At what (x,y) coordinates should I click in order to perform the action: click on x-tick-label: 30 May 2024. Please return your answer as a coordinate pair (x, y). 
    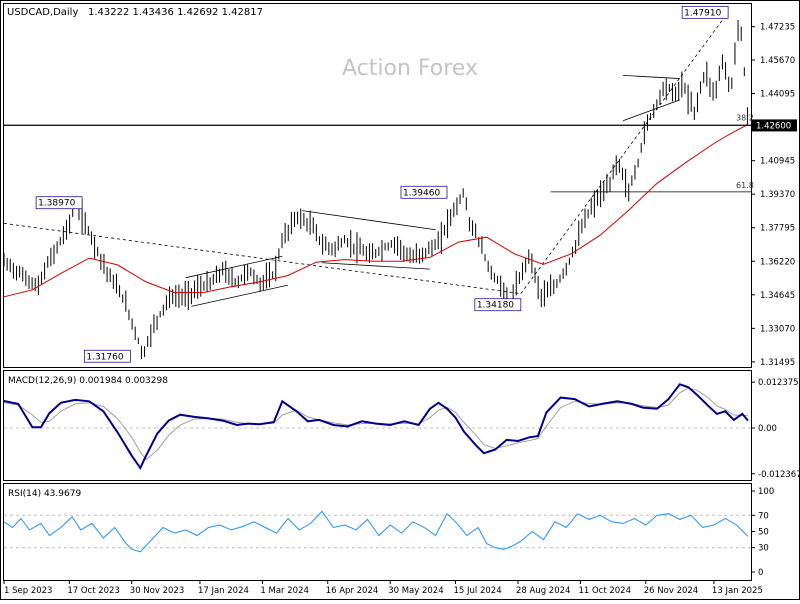
    Looking at the image, I should click on (415, 591).